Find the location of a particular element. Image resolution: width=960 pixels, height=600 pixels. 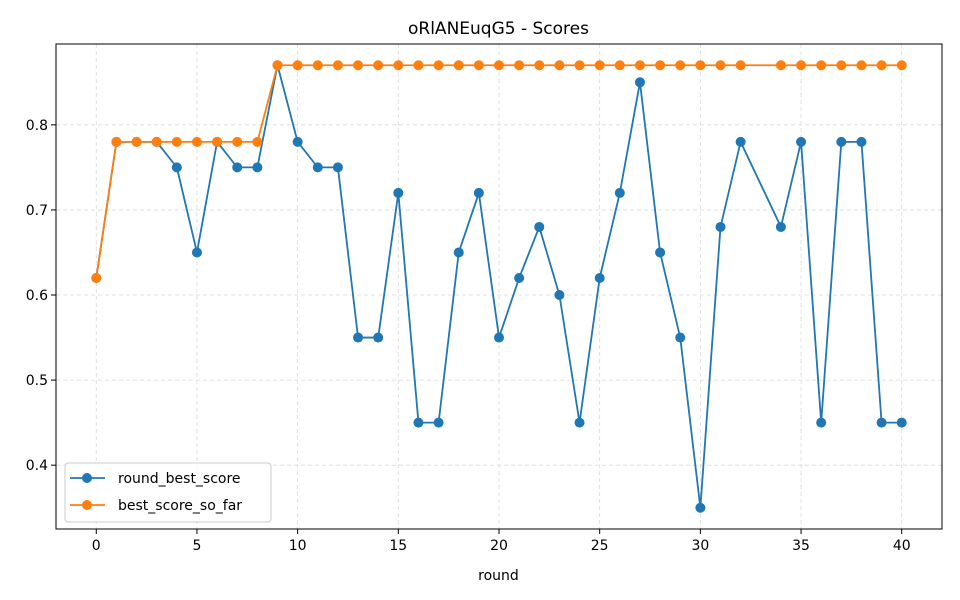

x-tick-label: 10 is located at coordinates (298, 546).